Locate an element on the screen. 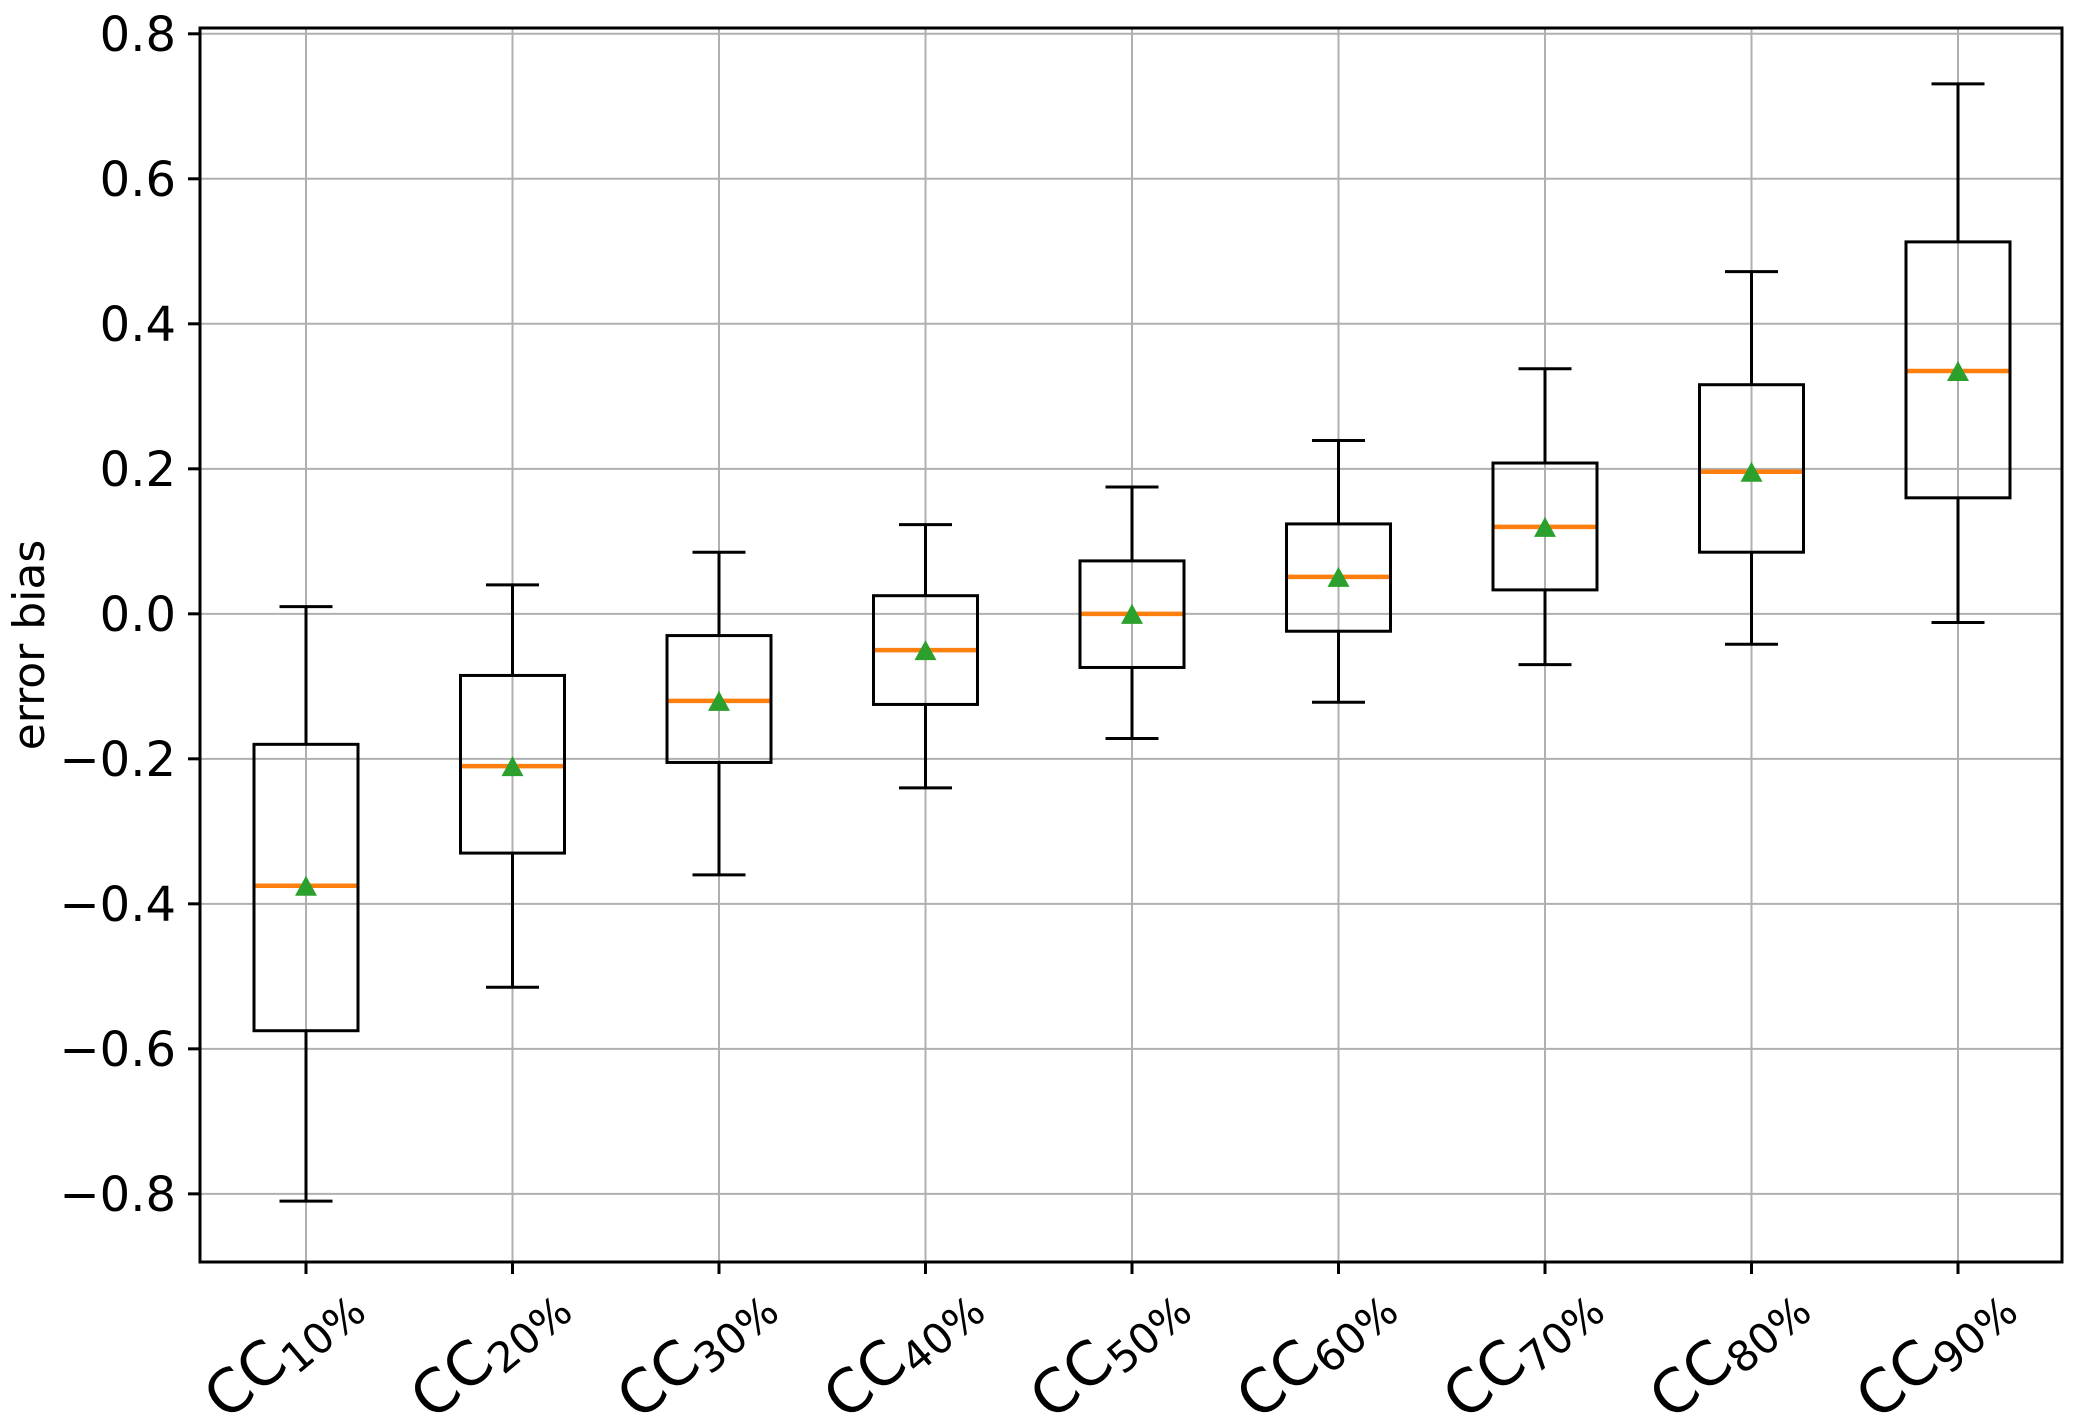 This screenshot has width=2081, height=1424. box-group-CC40% is located at coordinates (925, 656).